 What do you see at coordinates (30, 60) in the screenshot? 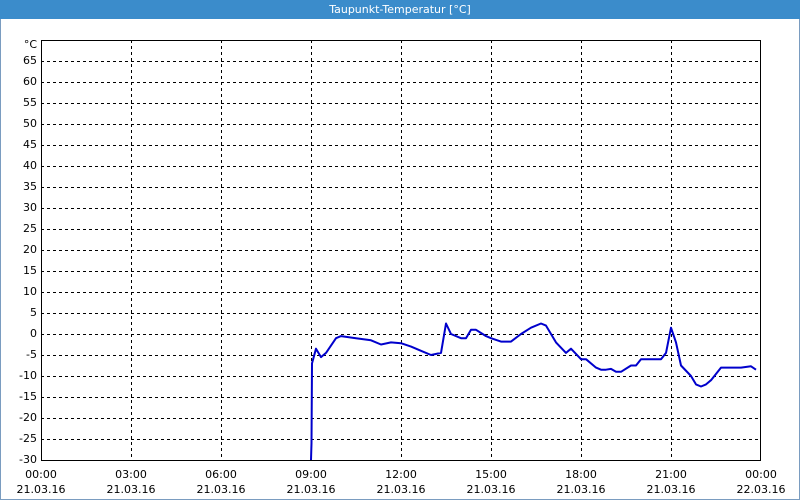
I see `y-tick-label: 65` at bounding box center [30, 60].